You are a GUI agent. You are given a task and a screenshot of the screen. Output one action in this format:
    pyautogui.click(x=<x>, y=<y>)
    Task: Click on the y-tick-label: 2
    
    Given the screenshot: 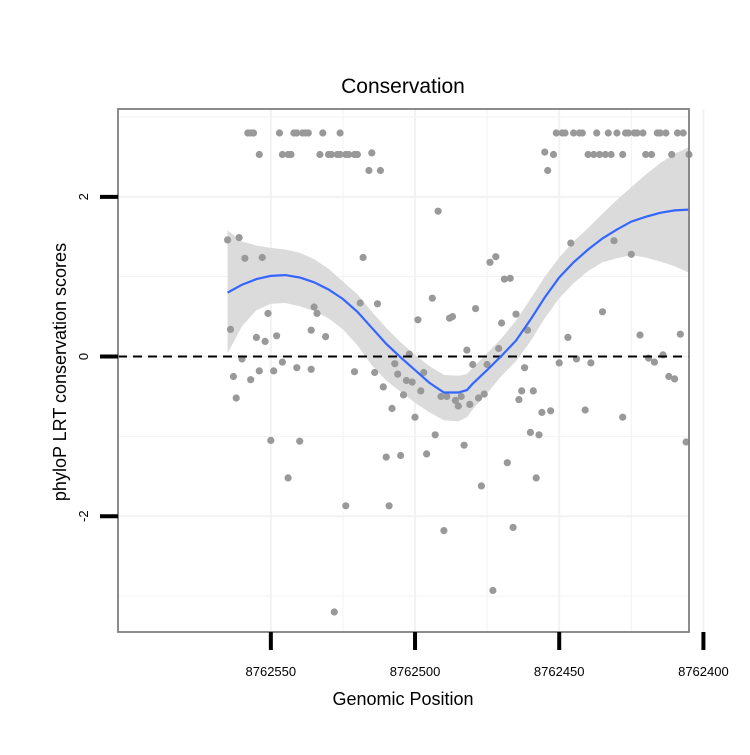 What is the action you would take?
    pyautogui.click(x=83, y=196)
    